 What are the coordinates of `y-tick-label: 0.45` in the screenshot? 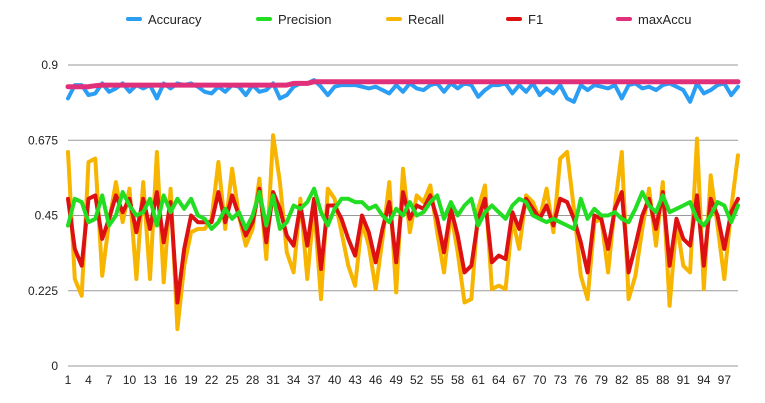 It's located at (47, 216).